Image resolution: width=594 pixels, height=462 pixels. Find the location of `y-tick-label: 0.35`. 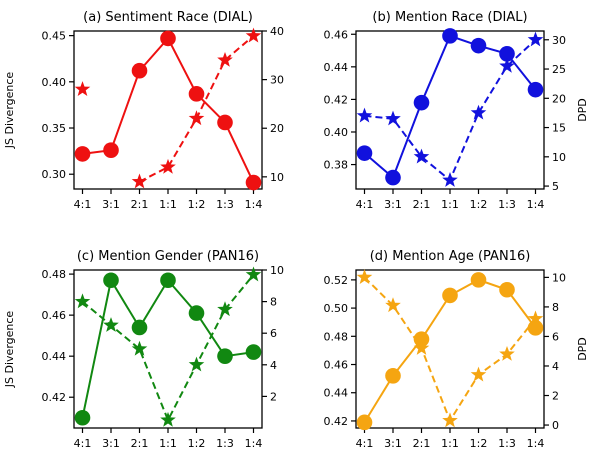

y-tick-label: 0.35 is located at coordinates (54, 128).